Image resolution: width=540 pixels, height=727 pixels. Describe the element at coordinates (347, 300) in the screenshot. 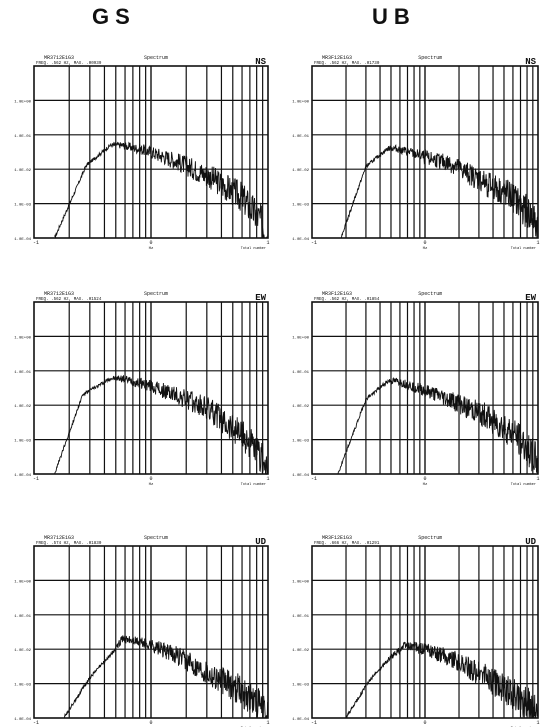

I see `panel-freq-text: FREQ. .562 Hz, MAX. .01854` at that location.